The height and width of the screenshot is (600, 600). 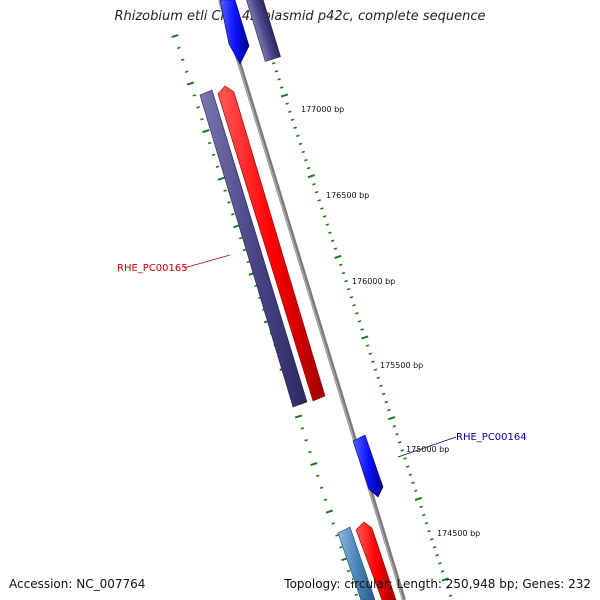 I want to click on gene-bottom-red, so click(x=376, y=560).